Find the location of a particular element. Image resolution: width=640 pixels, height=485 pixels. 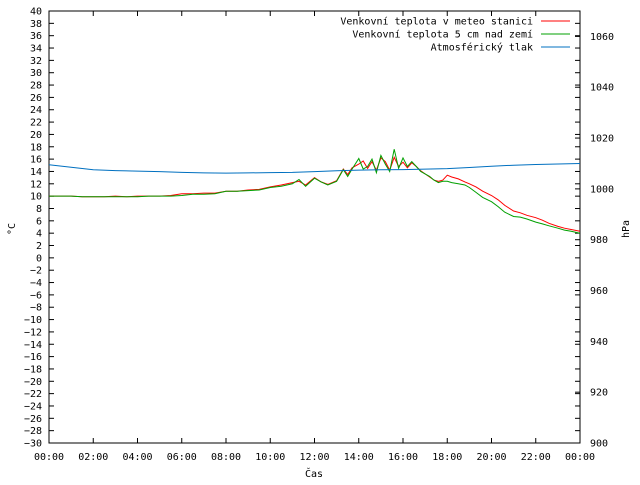

left-tick-label: 40 is located at coordinates (36, 12).